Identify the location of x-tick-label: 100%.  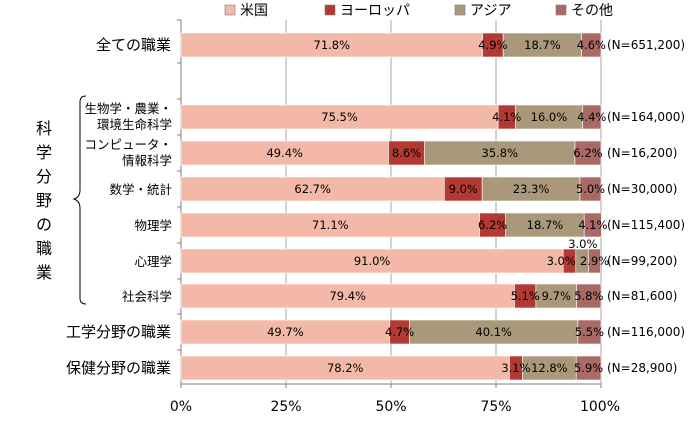
(600, 407).